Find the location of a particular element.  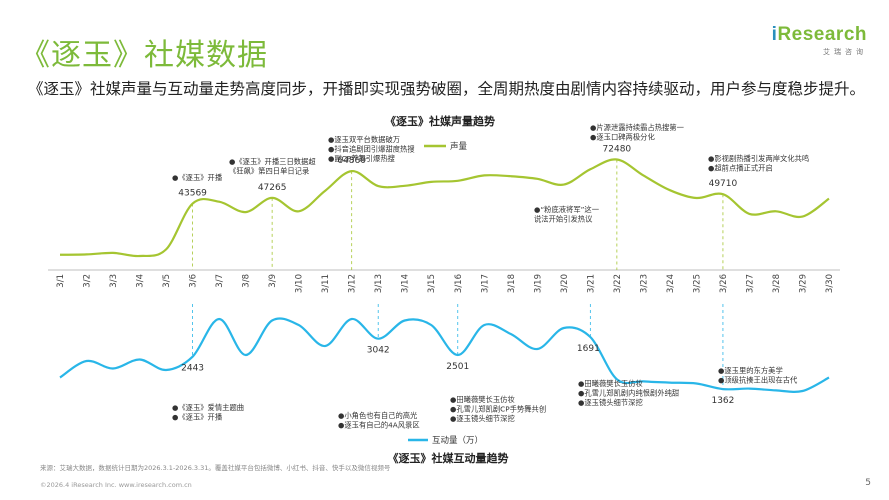

interaction-annotation-text: ●孔雪儿郑凯剧内纯恨剧外纯甜 is located at coordinates (628, 393).